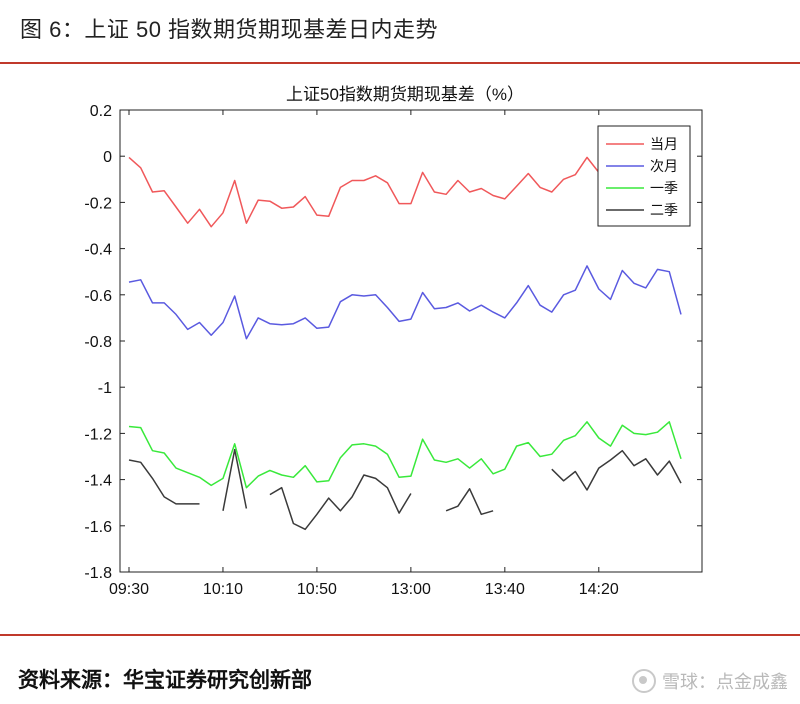  I want to click on watermark: 雪球：点金成鑫, so click(710, 681).